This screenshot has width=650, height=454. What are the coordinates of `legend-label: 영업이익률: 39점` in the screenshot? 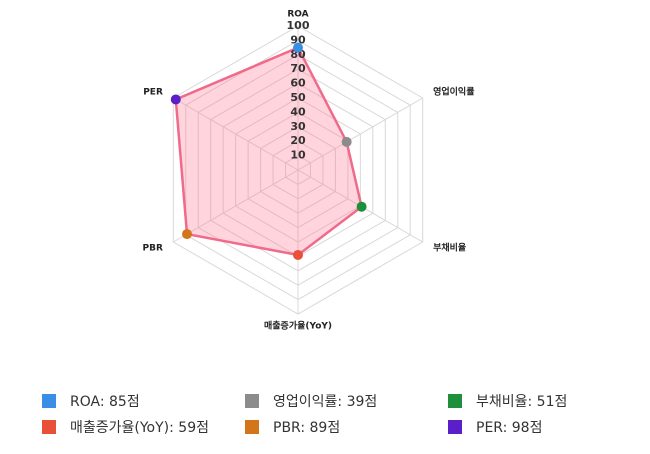 It's located at (325, 402).